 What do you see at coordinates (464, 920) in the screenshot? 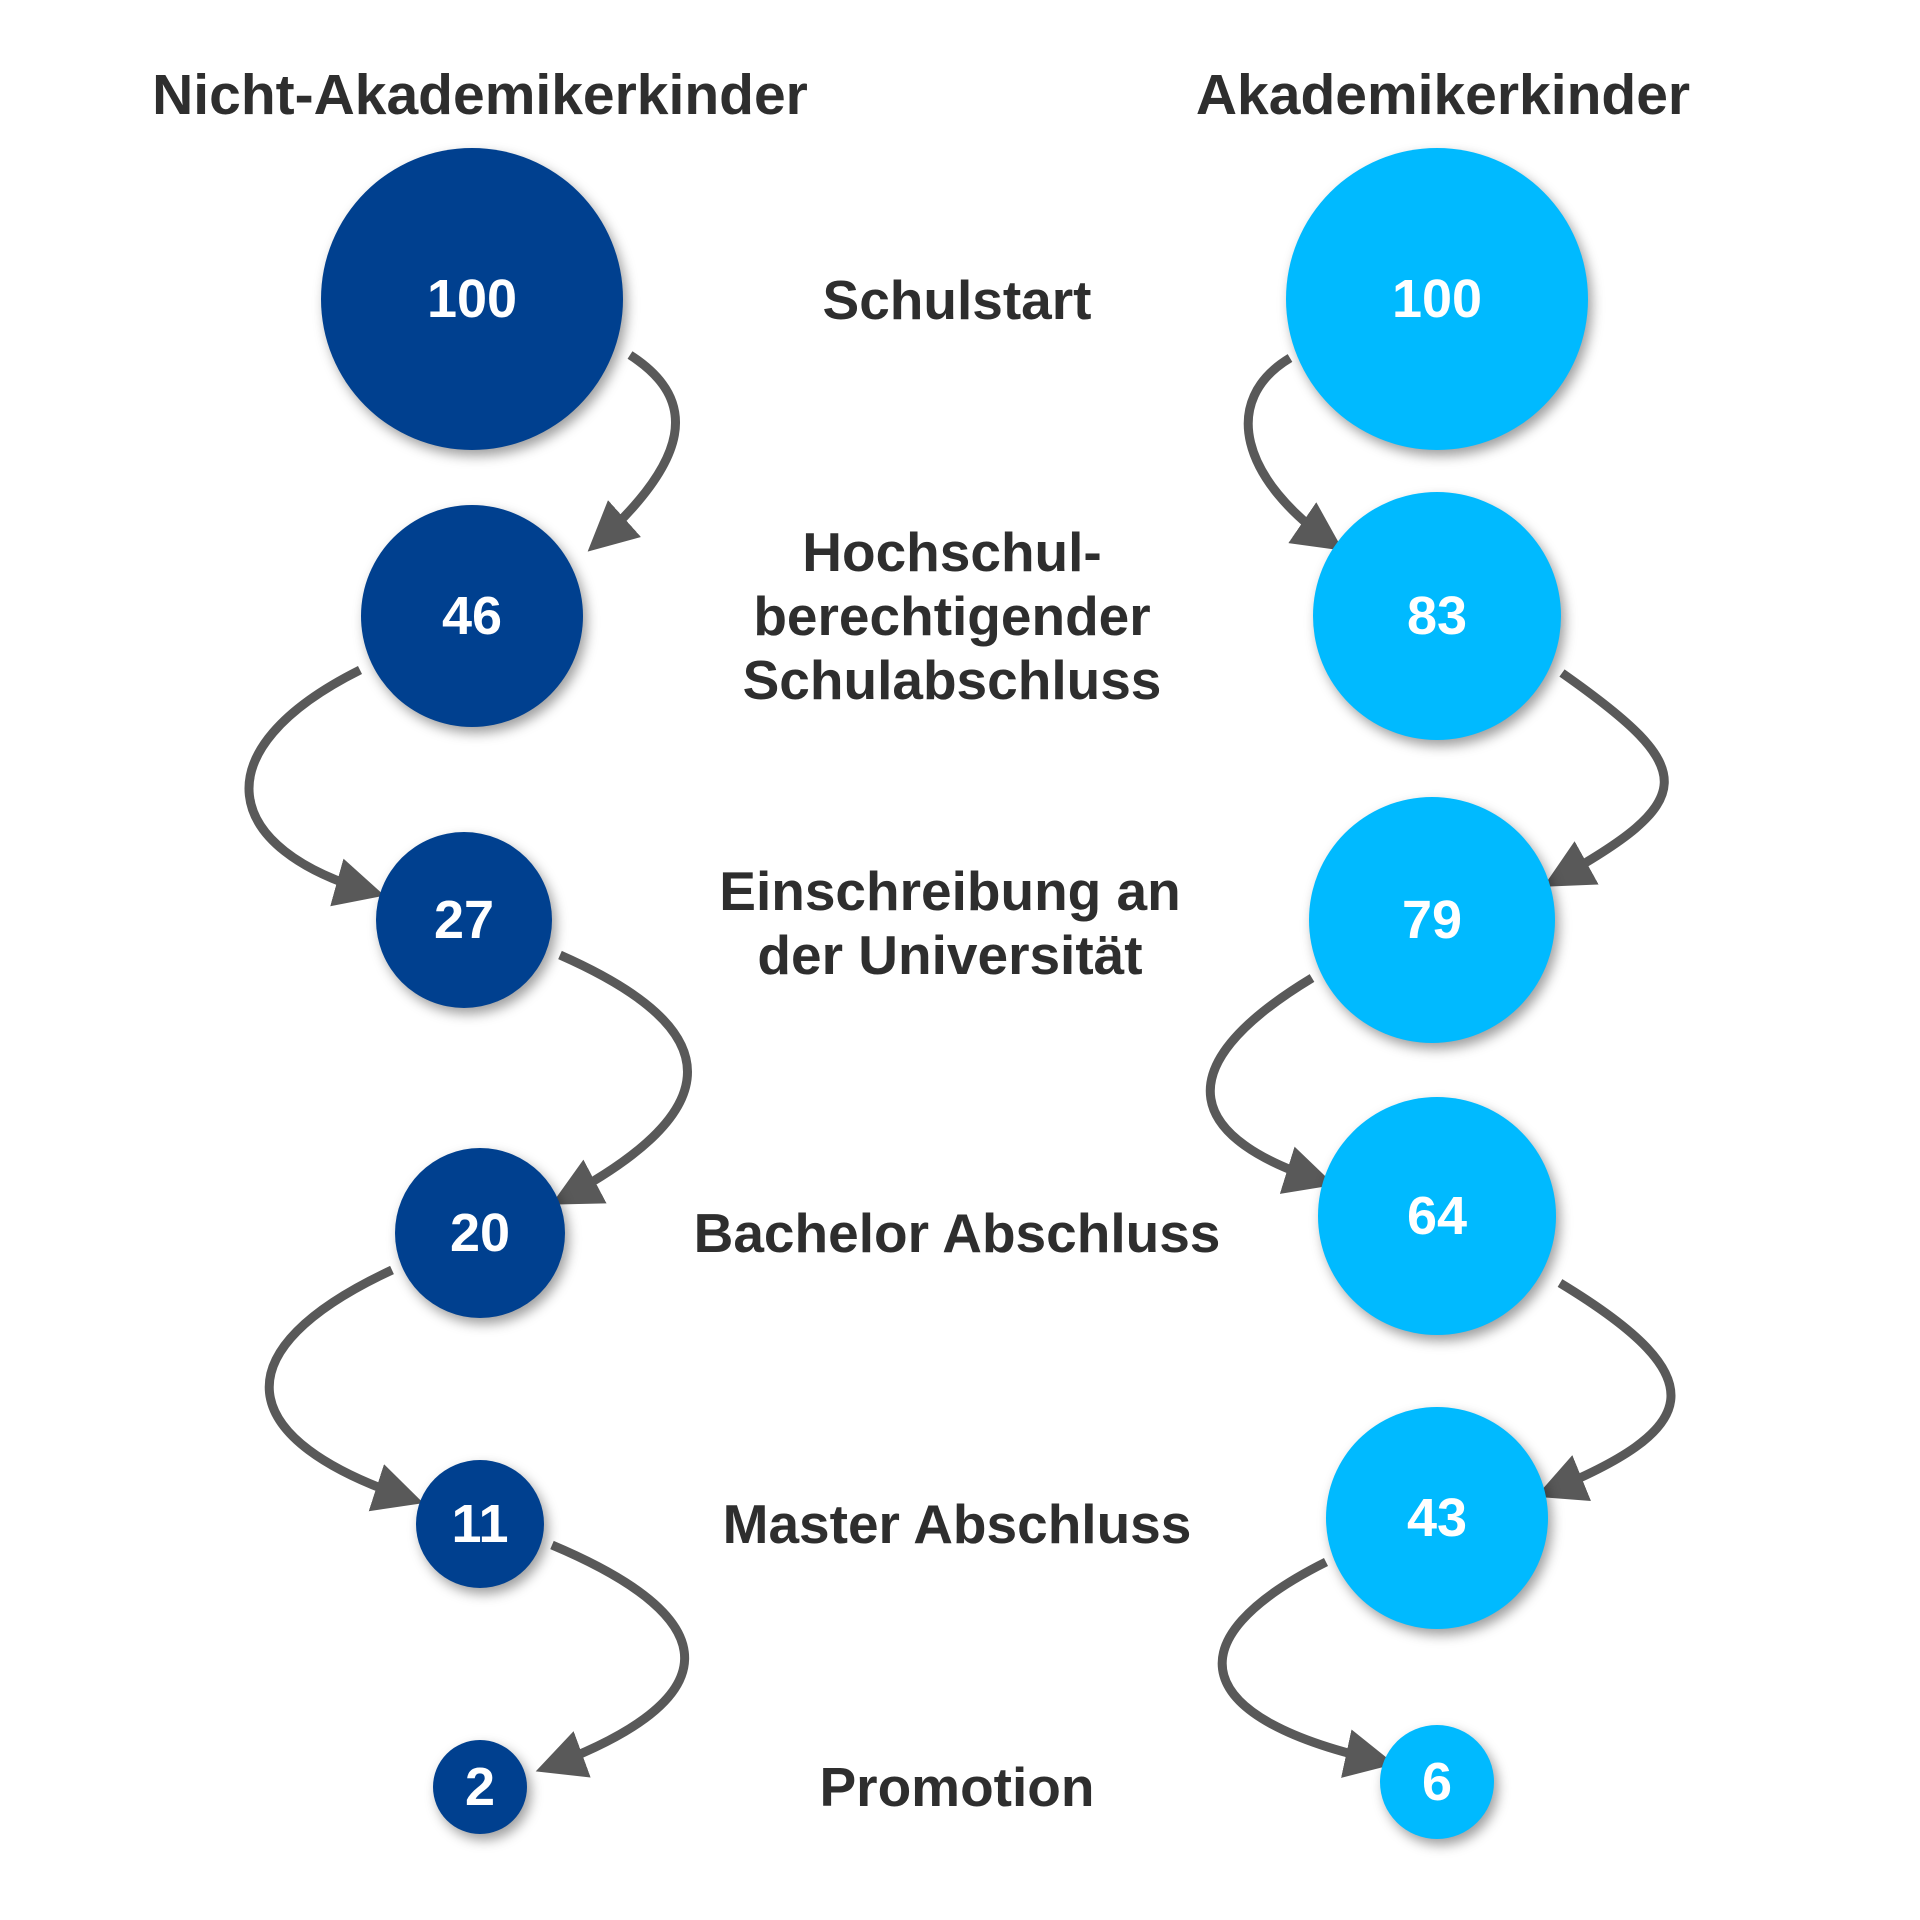
I see `left-node-einschreibung: 27` at bounding box center [464, 920].